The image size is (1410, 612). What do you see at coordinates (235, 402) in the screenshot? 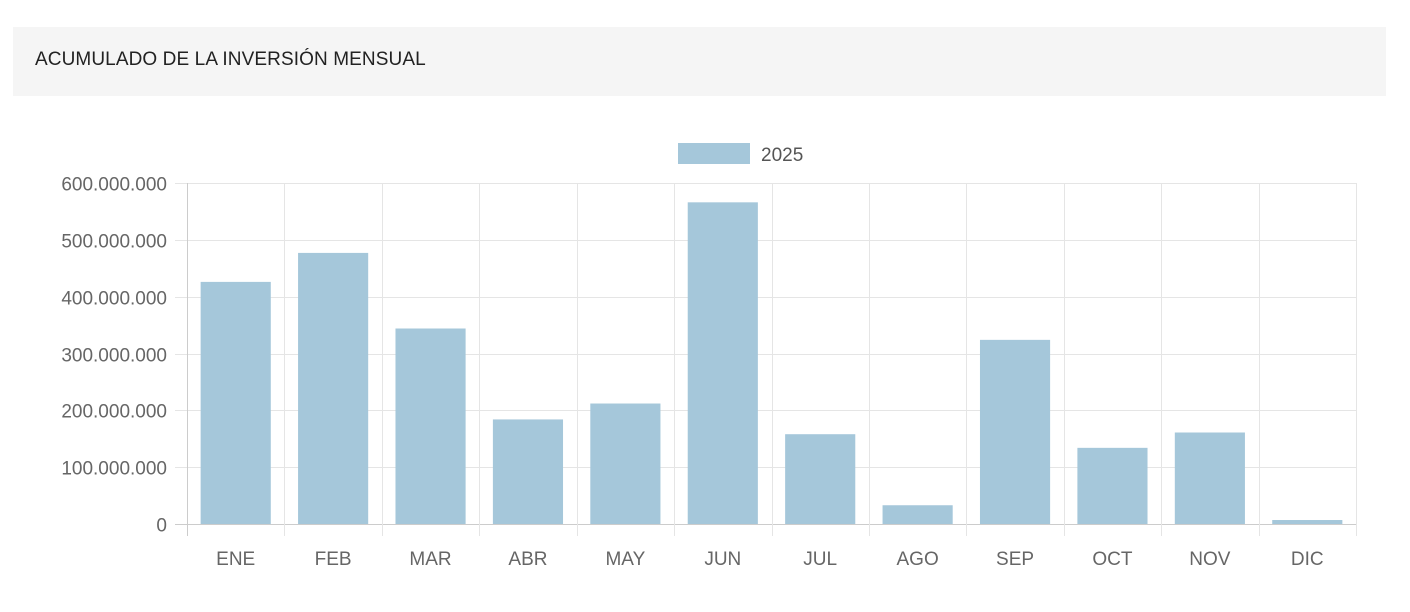
I see `bar-ene` at bounding box center [235, 402].